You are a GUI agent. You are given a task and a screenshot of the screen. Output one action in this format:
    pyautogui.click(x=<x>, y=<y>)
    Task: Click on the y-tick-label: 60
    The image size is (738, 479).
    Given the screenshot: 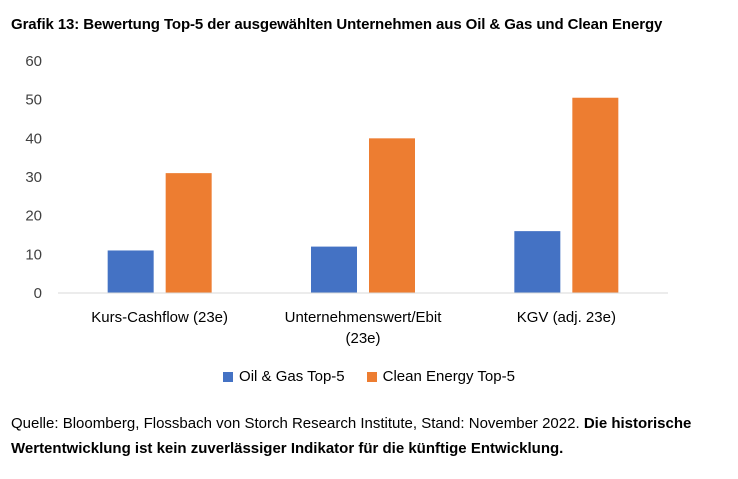 What is the action you would take?
    pyautogui.click(x=33, y=61)
    